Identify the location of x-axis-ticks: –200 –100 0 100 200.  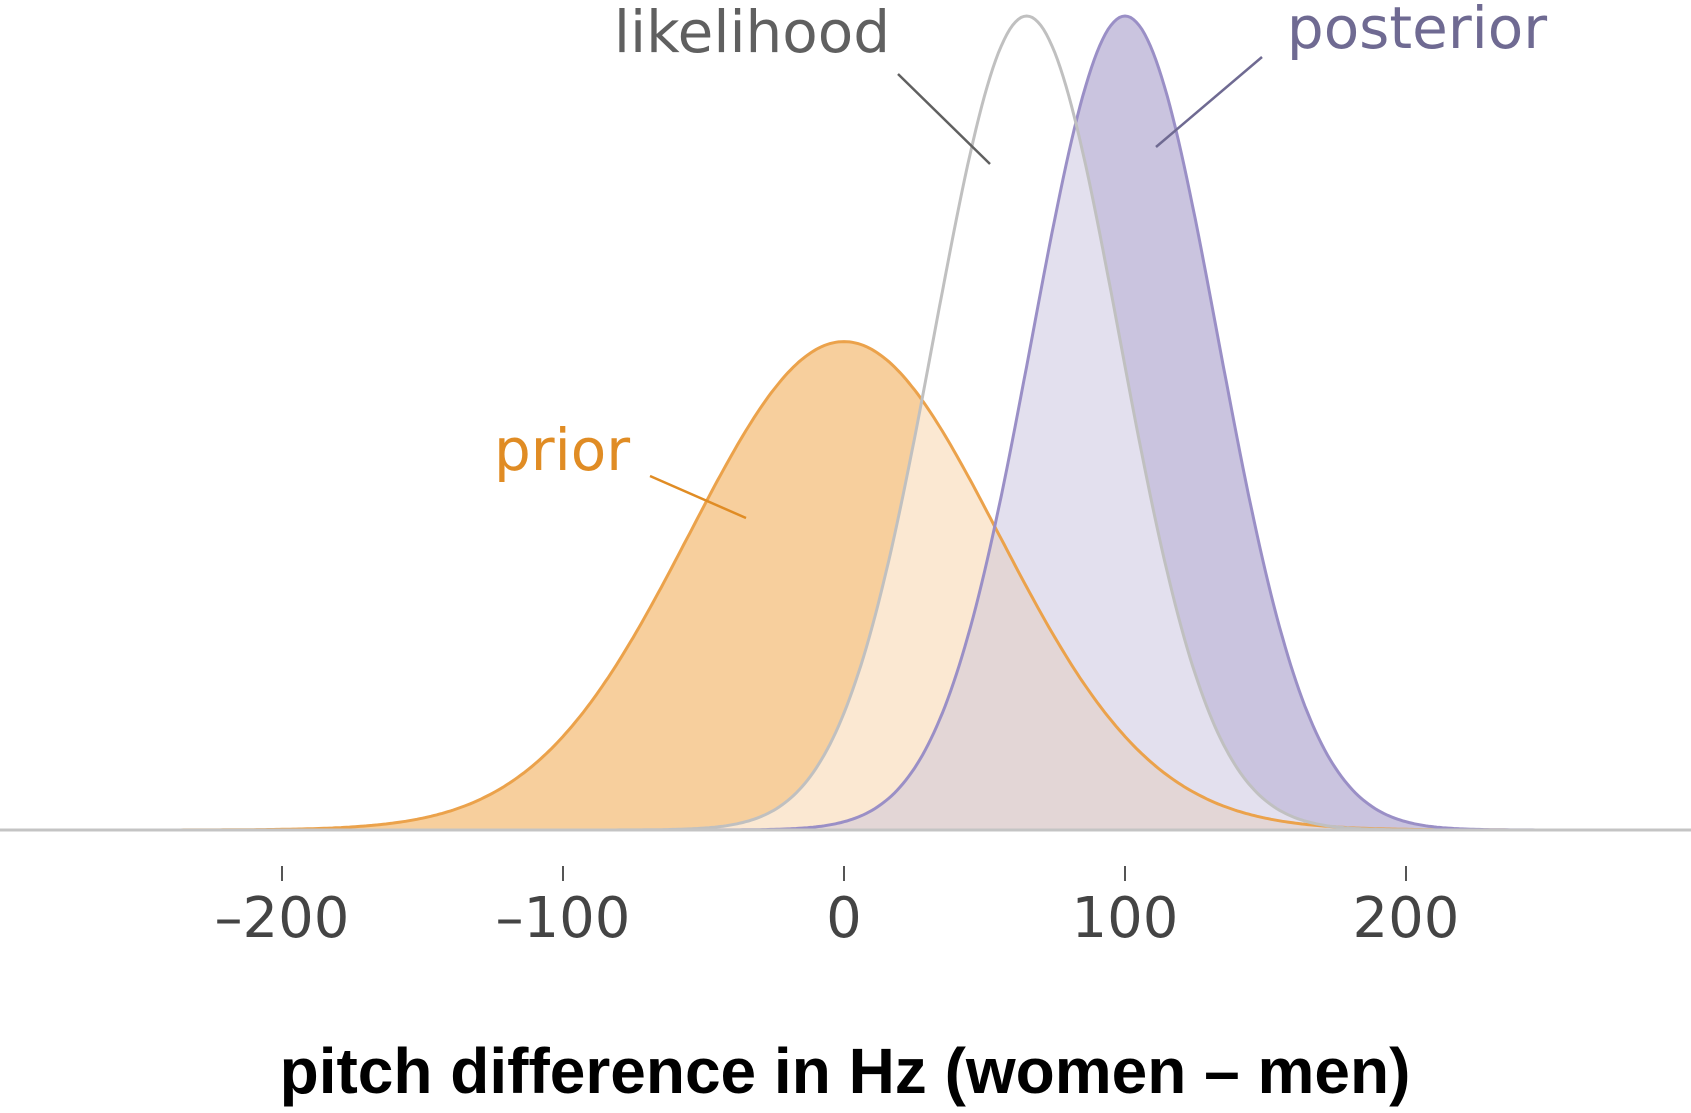
(837, 908).